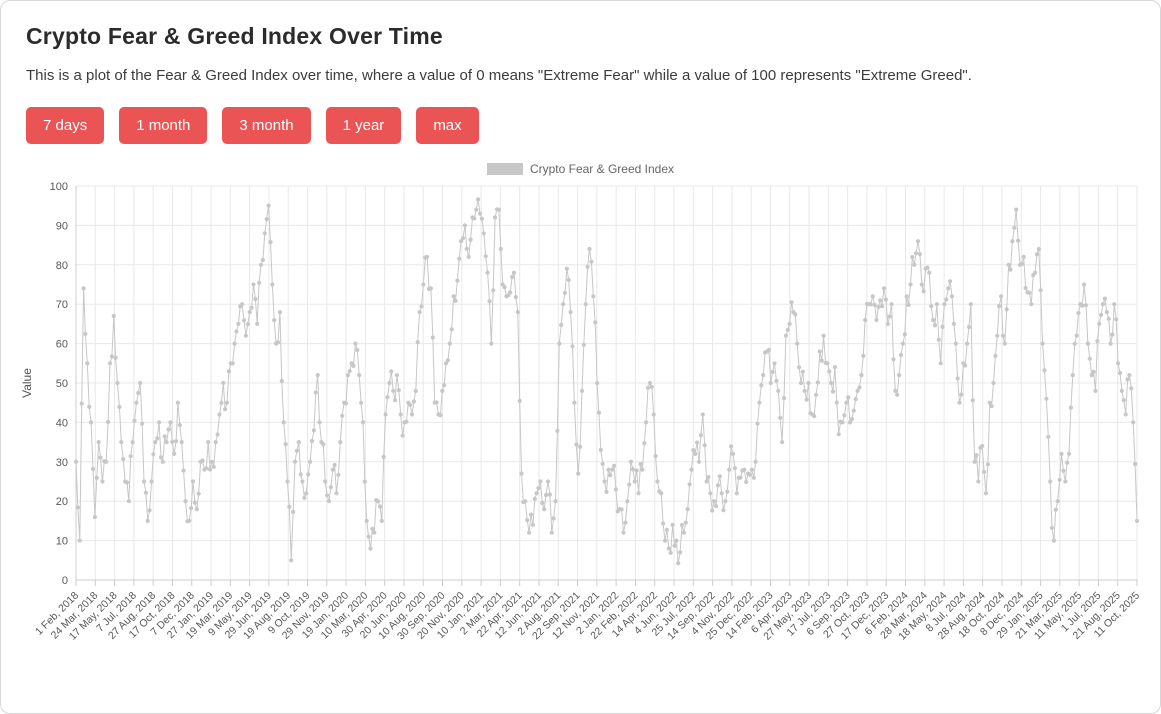  Describe the element at coordinates (44, 384) in the screenshot. I see `y-axis-labels: 0 10 20 30 40 50 60 70 80 90 100 Value` at that location.